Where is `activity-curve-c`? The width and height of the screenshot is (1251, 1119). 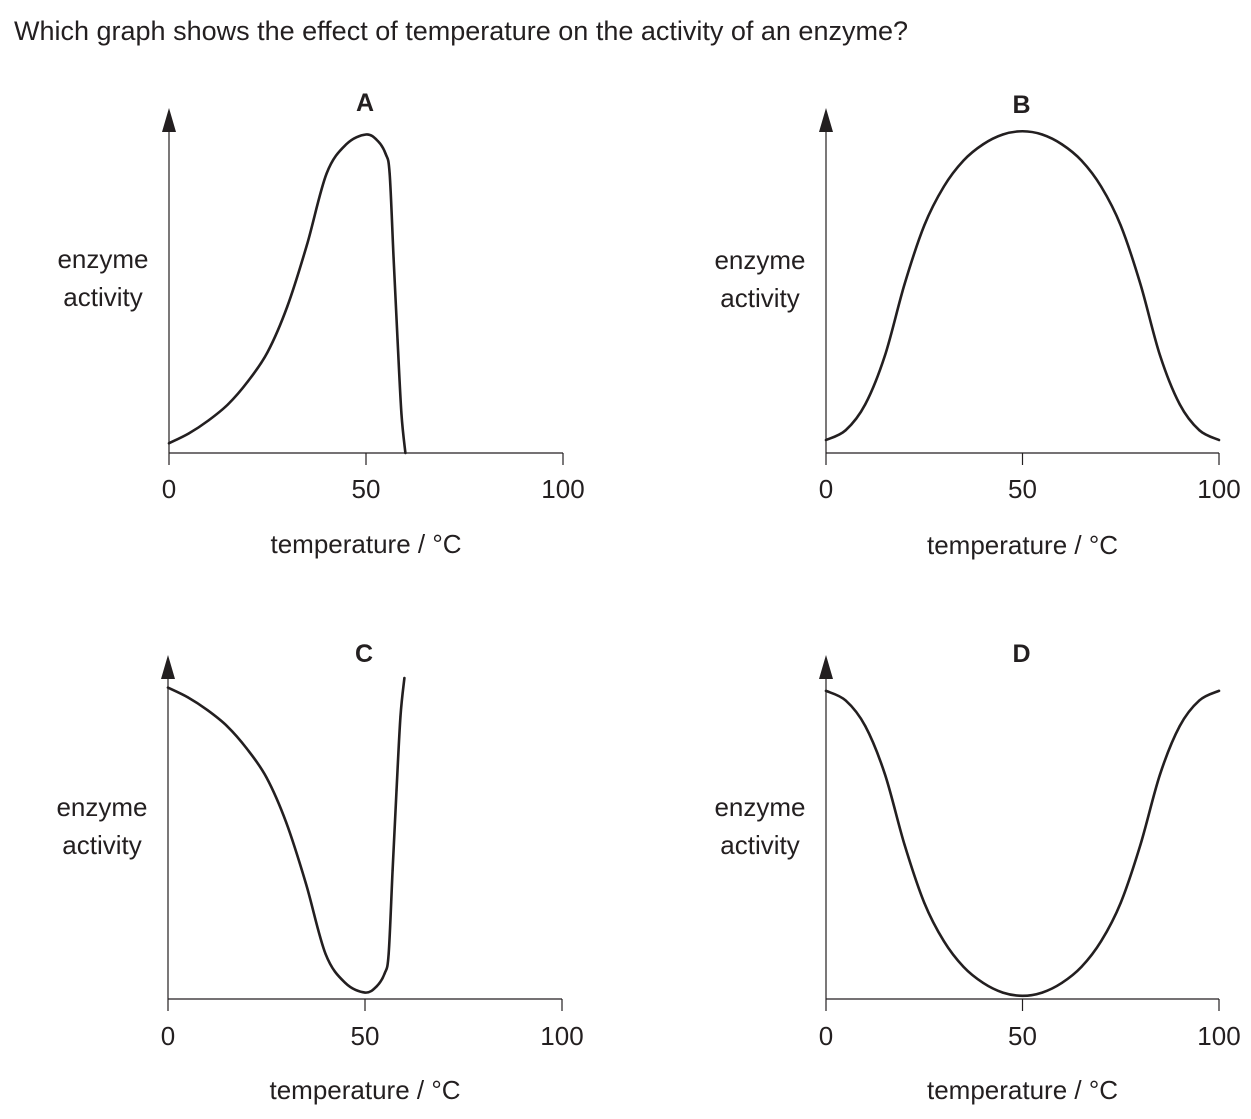 activity-curve-c is located at coordinates (286, 835).